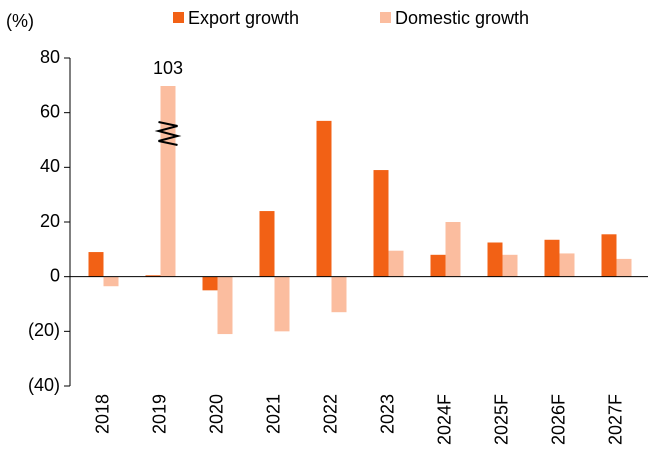 This screenshot has width=656, height=459. What do you see at coordinates (50, 166) in the screenshot?
I see `y-tick-label: 40` at bounding box center [50, 166].